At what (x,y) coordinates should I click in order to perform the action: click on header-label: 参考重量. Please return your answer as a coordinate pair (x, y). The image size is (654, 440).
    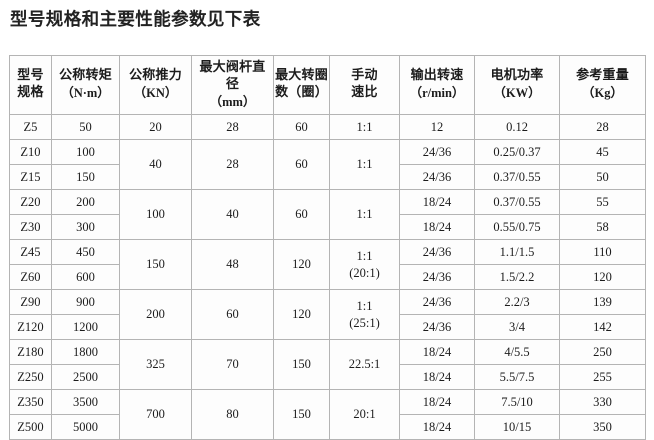
    Looking at the image, I should click on (602, 76).